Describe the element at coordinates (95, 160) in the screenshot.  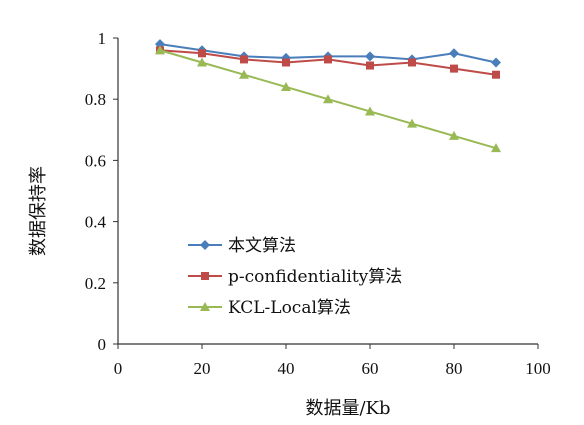
I see `y-tick-label: 0.6` at that location.